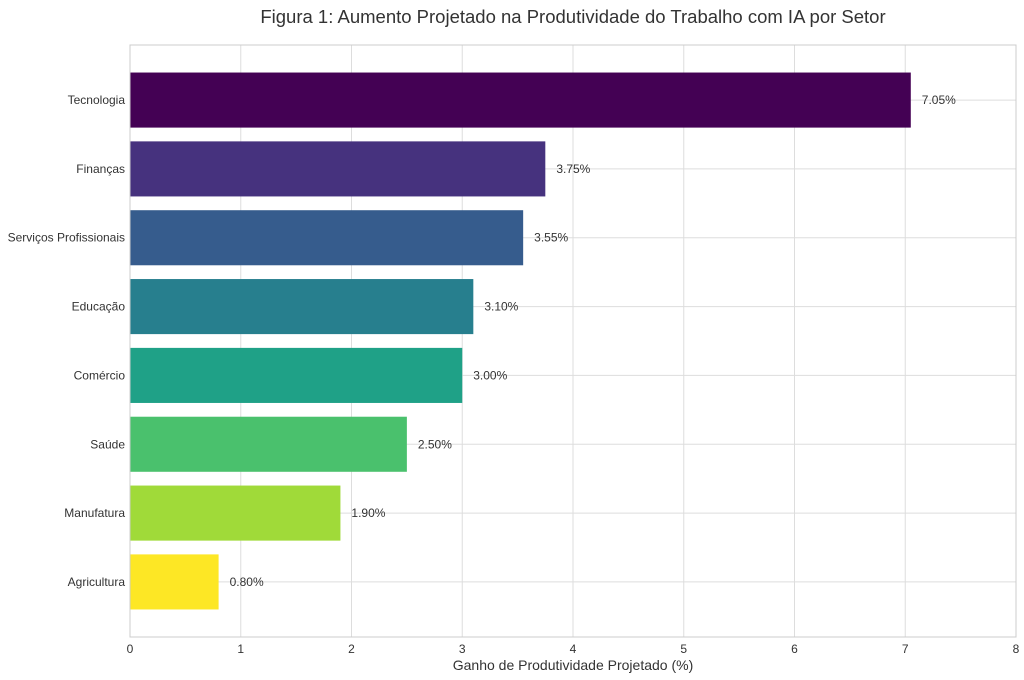  Describe the element at coordinates (462, 649) in the screenshot. I see `x-tick-label: 3` at that location.